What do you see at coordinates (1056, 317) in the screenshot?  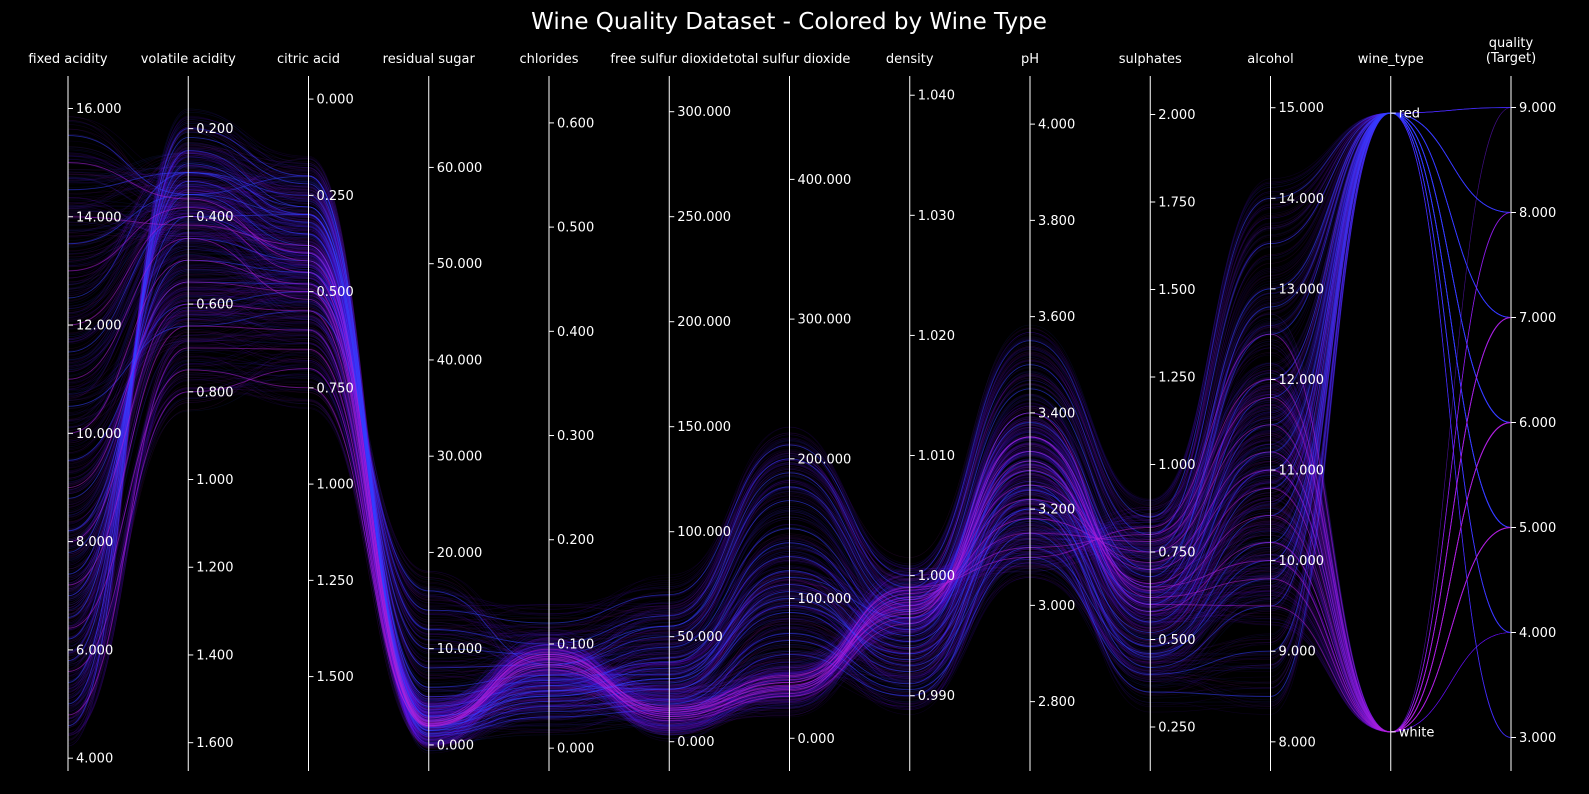 I see `axis-tick-label: 3.600` at bounding box center [1056, 317].